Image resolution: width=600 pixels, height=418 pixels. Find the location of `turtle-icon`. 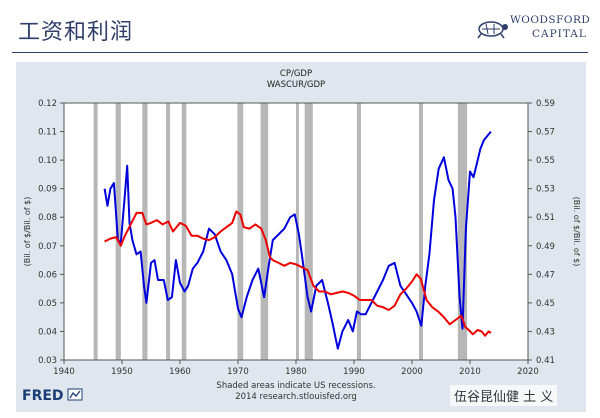

turtle-icon is located at coordinates (492, 30).